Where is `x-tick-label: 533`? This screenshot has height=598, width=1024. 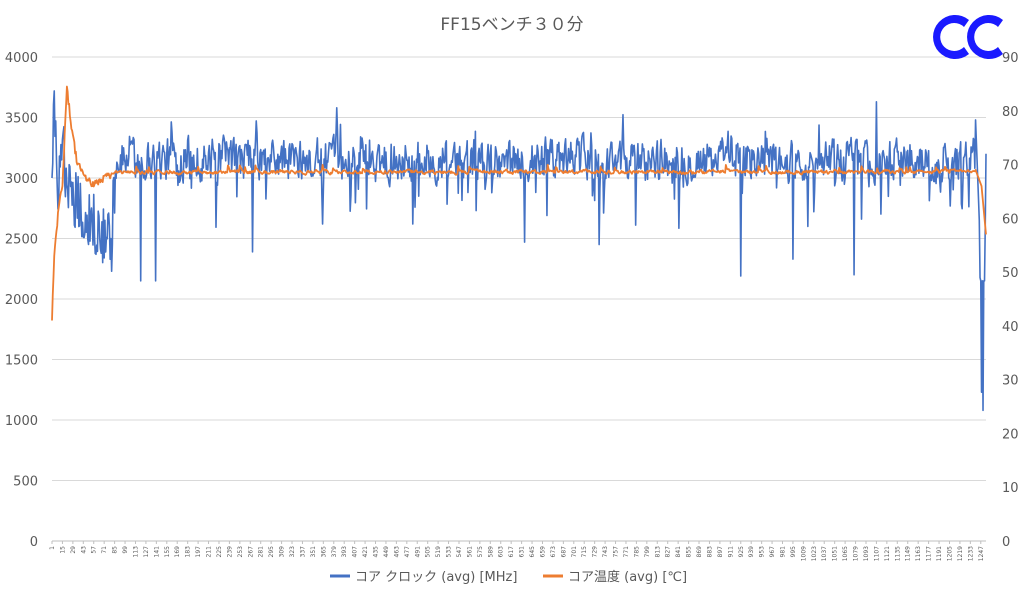 x-tick-label: 533 is located at coordinates (449, 552).